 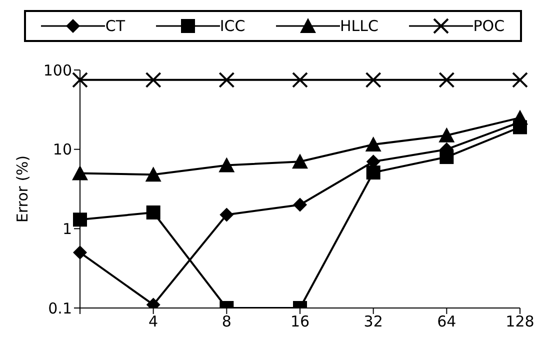 I want to click on x-tick-label: 4, so click(x=153, y=321).